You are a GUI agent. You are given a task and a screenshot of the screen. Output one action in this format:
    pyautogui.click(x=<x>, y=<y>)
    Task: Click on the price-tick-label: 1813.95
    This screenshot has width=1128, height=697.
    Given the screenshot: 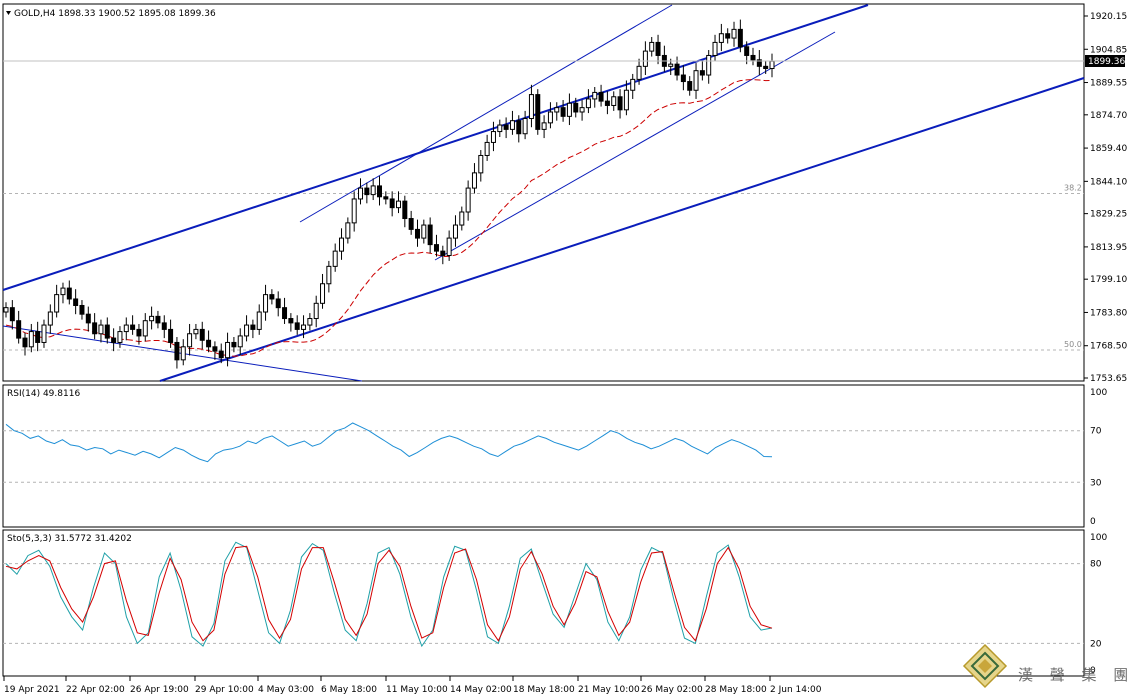 What is the action you would take?
    pyautogui.click(x=1108, y=248)
    